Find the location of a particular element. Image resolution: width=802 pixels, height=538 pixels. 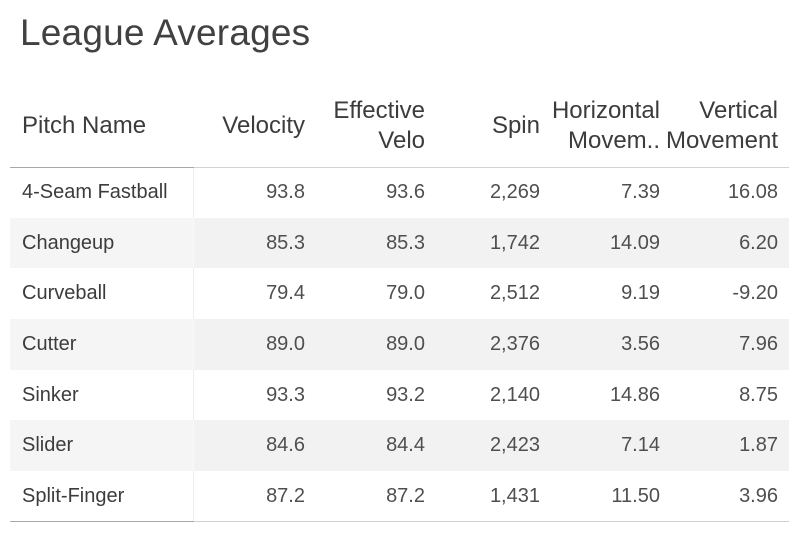

value-cell-vertical_movement: 8.75 is located at coordinates (758, 394).